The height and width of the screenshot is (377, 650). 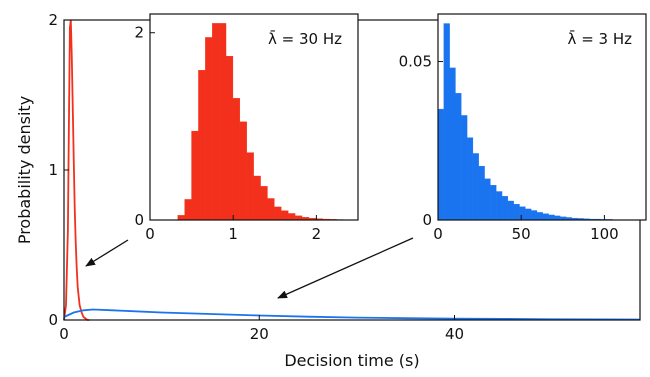 What do you see at coordinates (53, 20) in the screenshot?
I see `main-y-tick-label-2: 2` at bounding box center [53, 20].